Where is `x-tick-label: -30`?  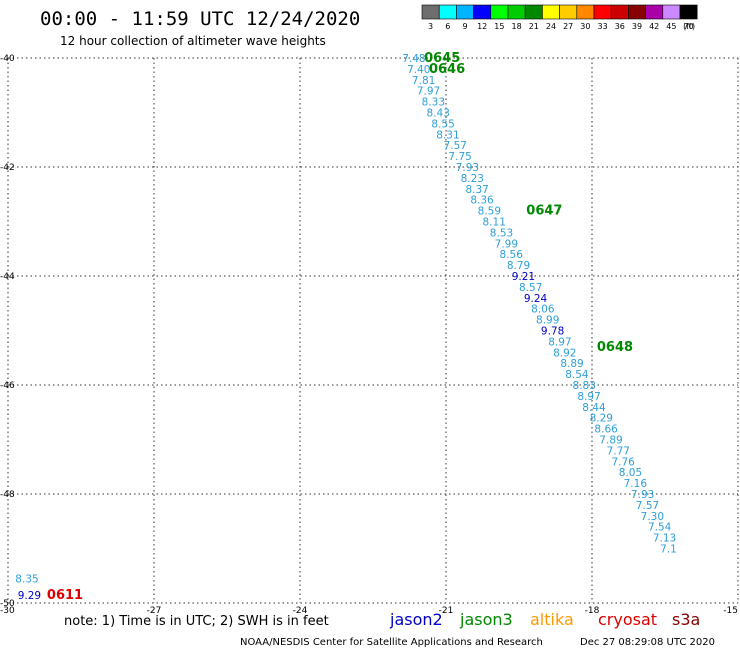
x-tick-label: -30 is located at coordinates (7, 611).